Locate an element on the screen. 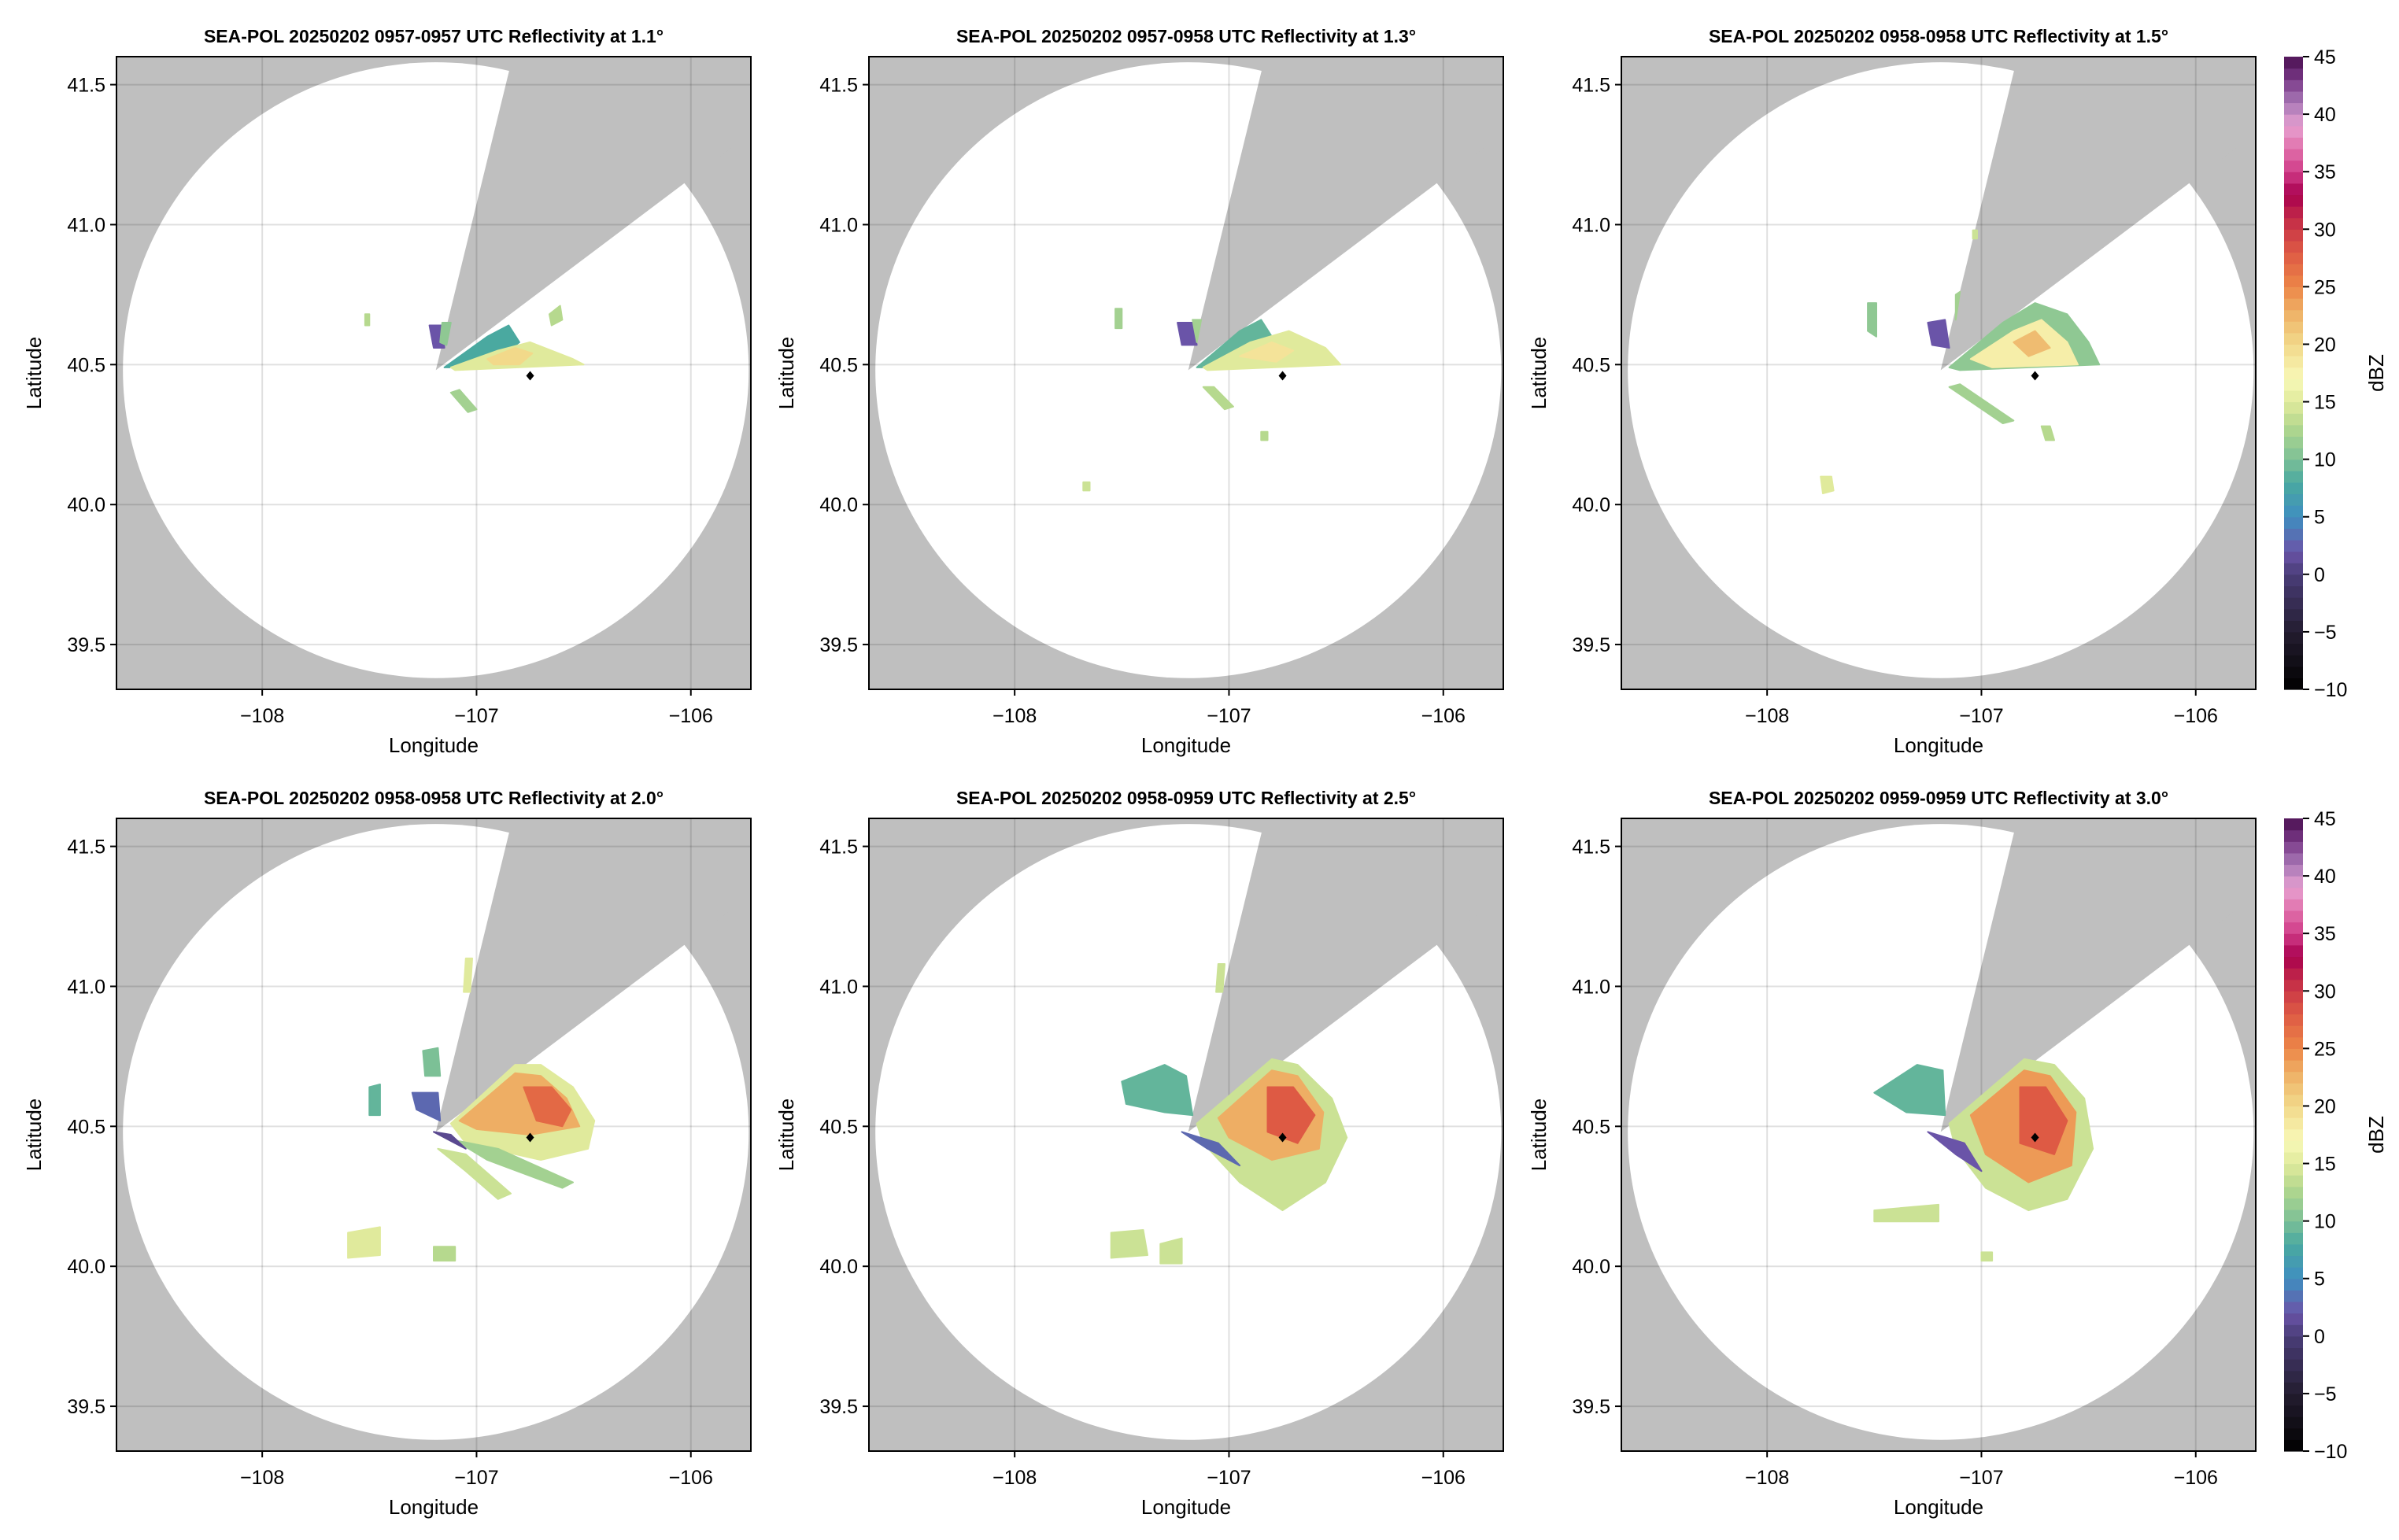 Image resolution: width=2399 pixels, height=1540 pixels. y-tick-label: 40.0 is located at coordinates (1591, 505).